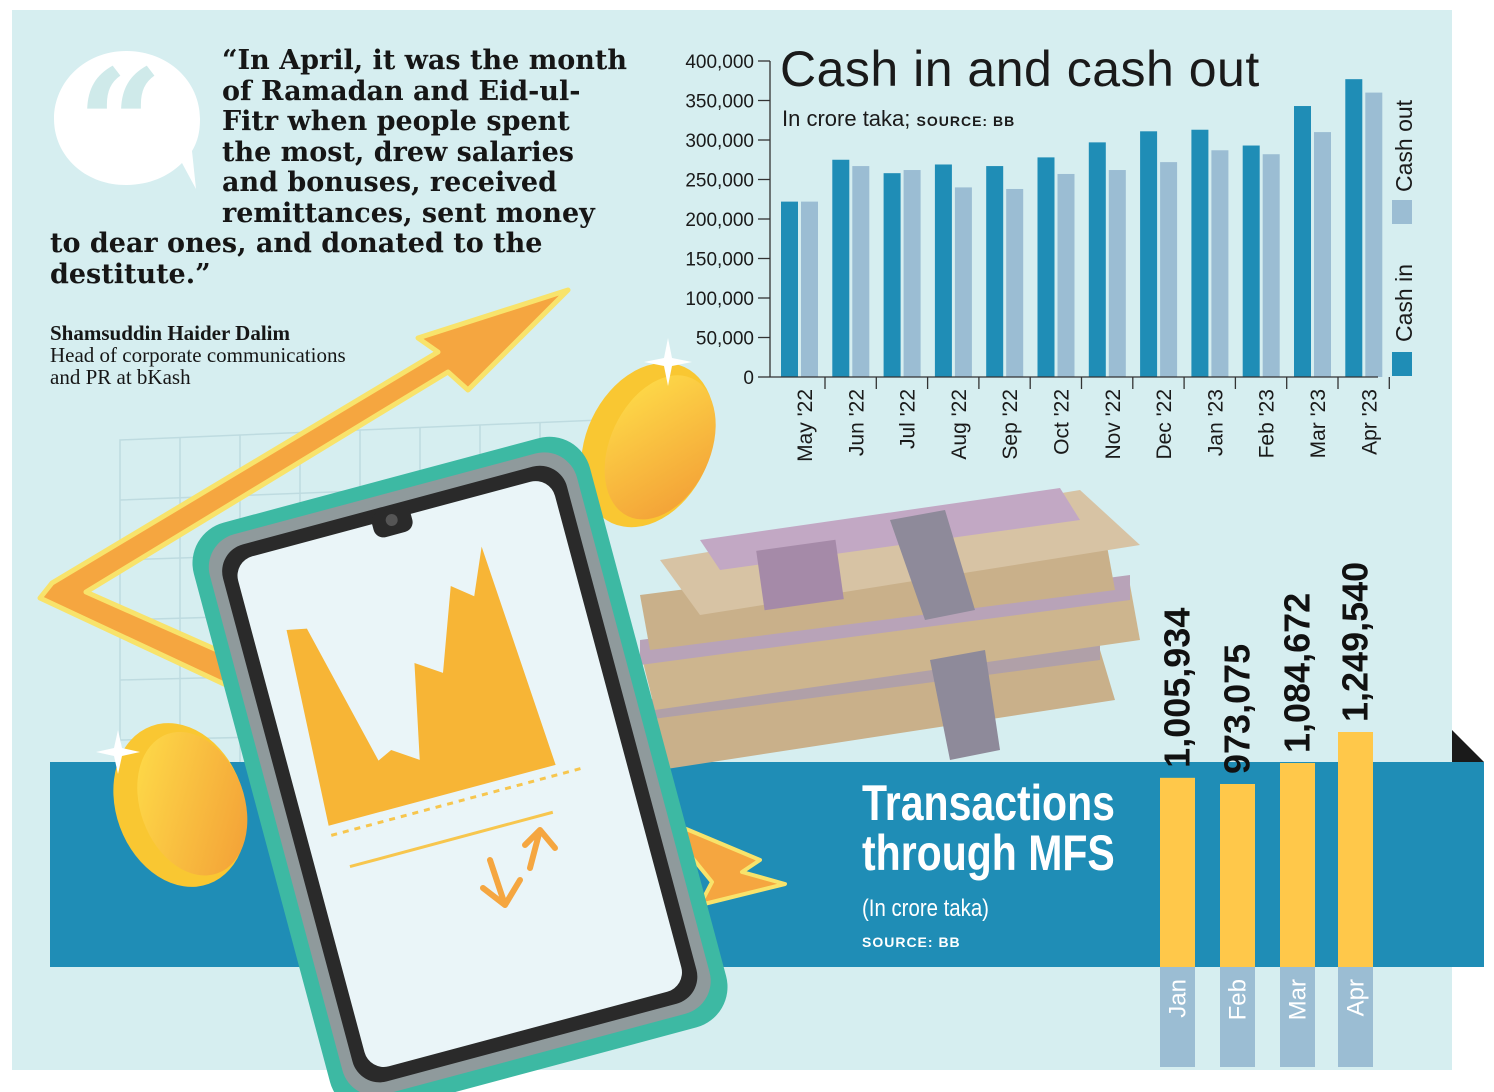 The width and height of the screenshot is (1494, 1092). I want to click on x-tick-label: Jul '22, so click(908, 419).